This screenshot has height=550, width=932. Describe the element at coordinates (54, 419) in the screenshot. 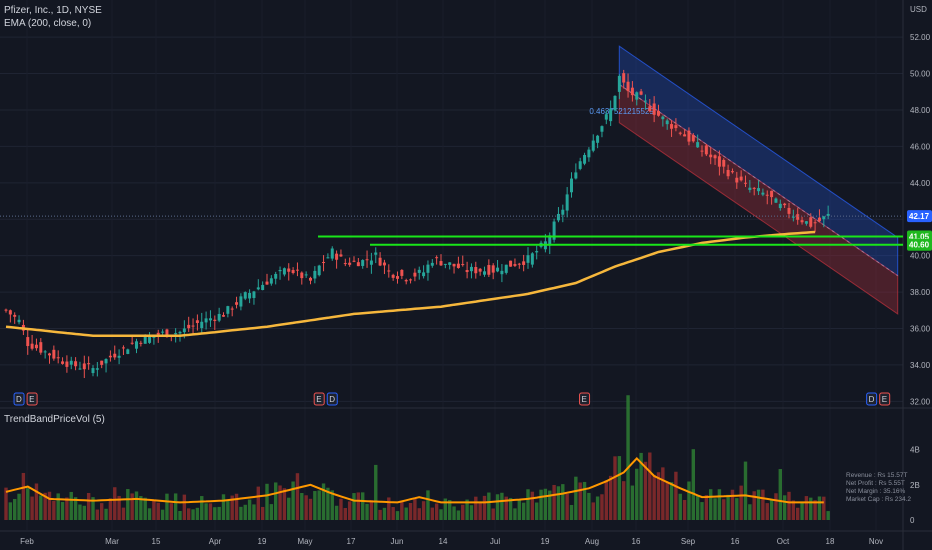

I see `volume-indicator-legend: TrendBandPriceVol (5)` at that location.